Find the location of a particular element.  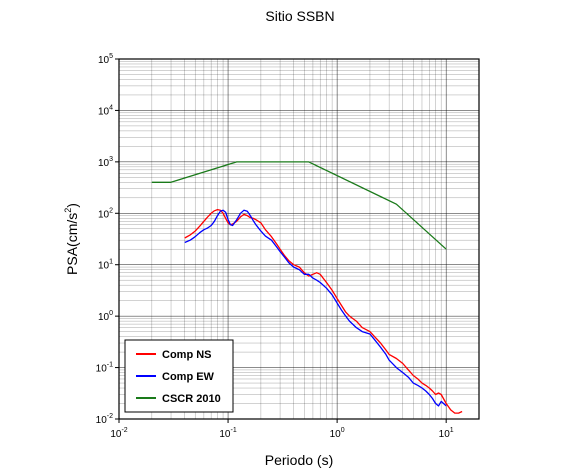

x-tick-label: 10⁰ is located at coordinates (337, 433).